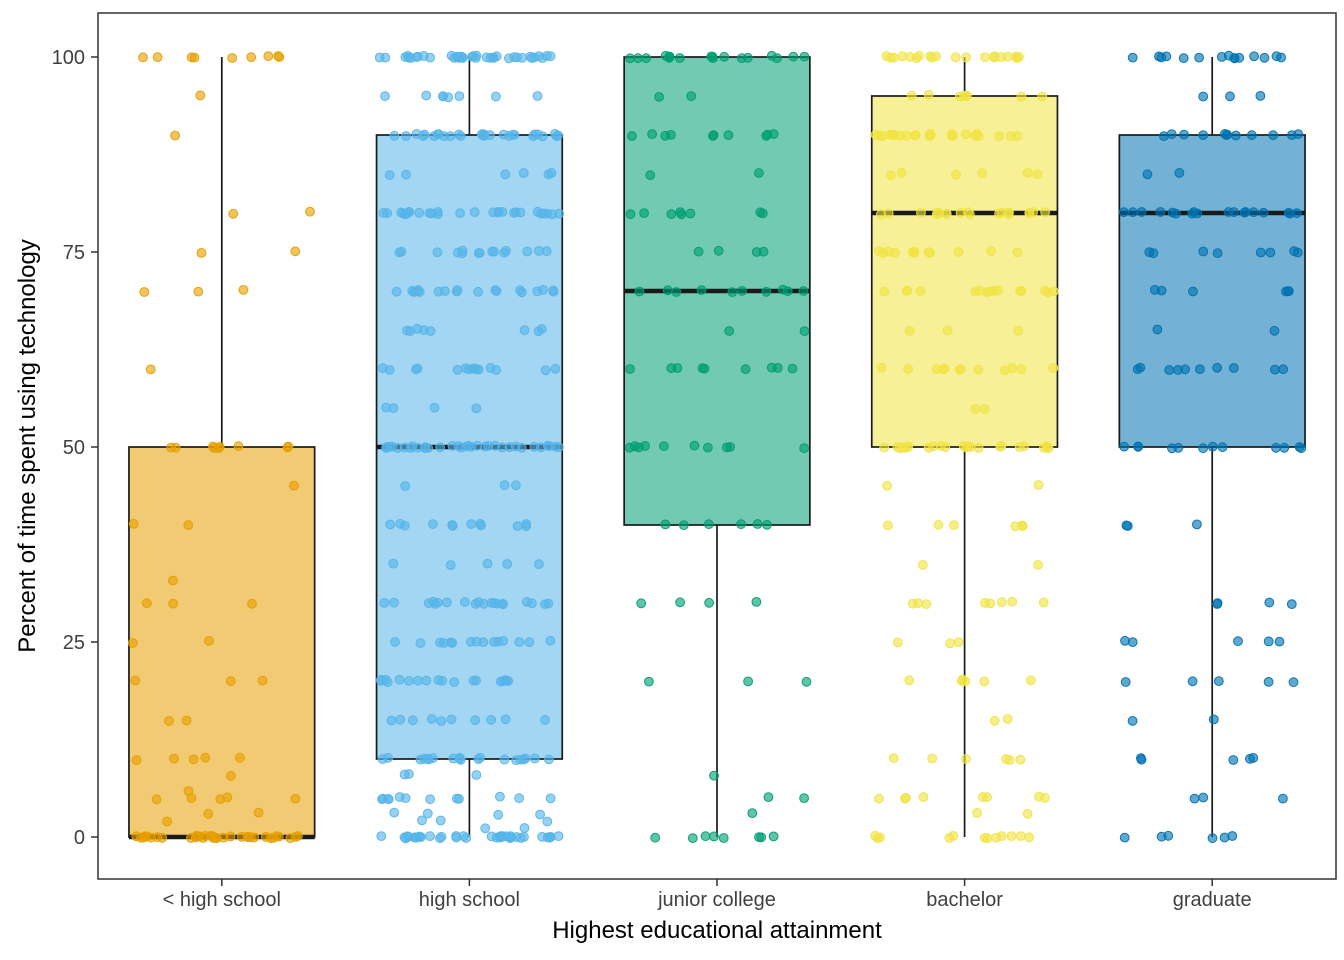 The image size is (1344, 960). Describe the element at coordinates (74, 448) in the screenshot. I see `y-tick-label: 50` at that location.